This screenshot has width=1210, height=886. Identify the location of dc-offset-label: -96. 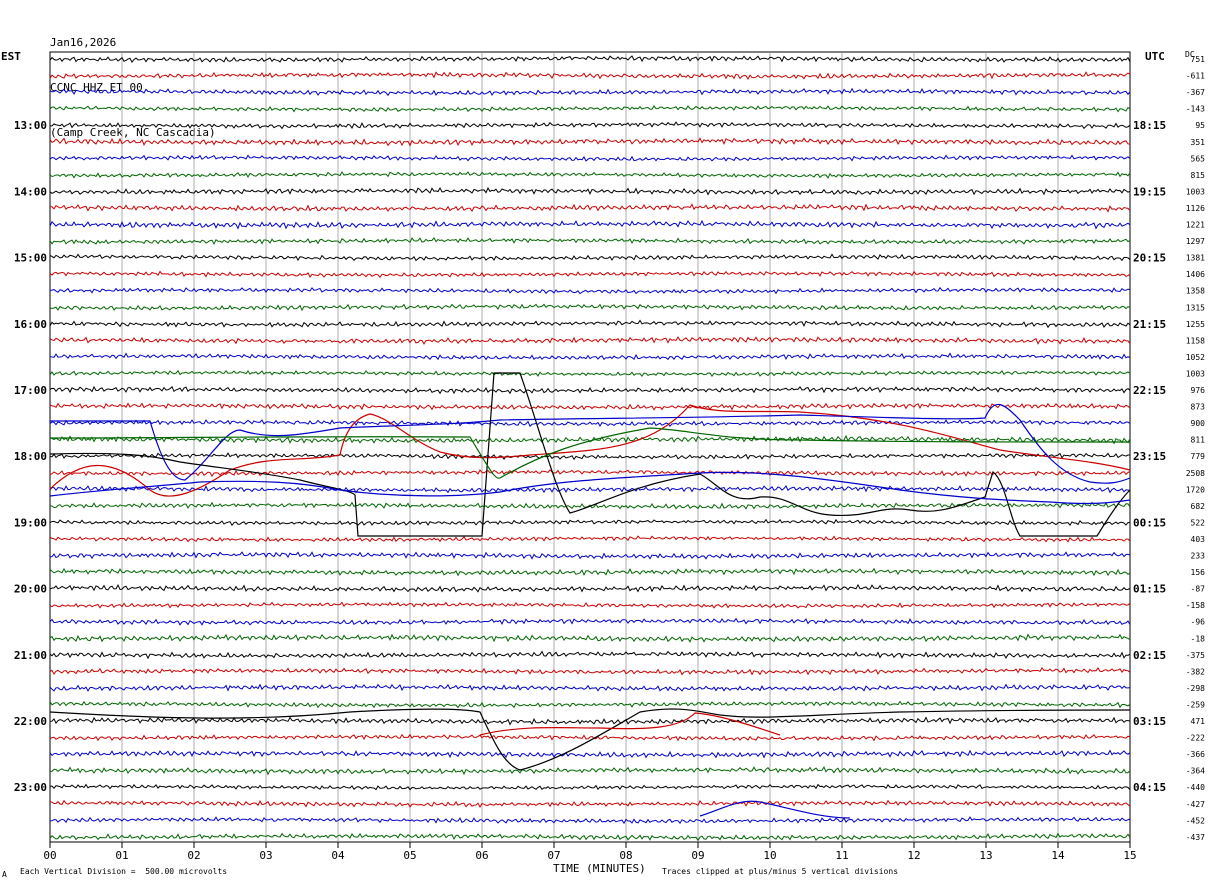
(1198, 622).